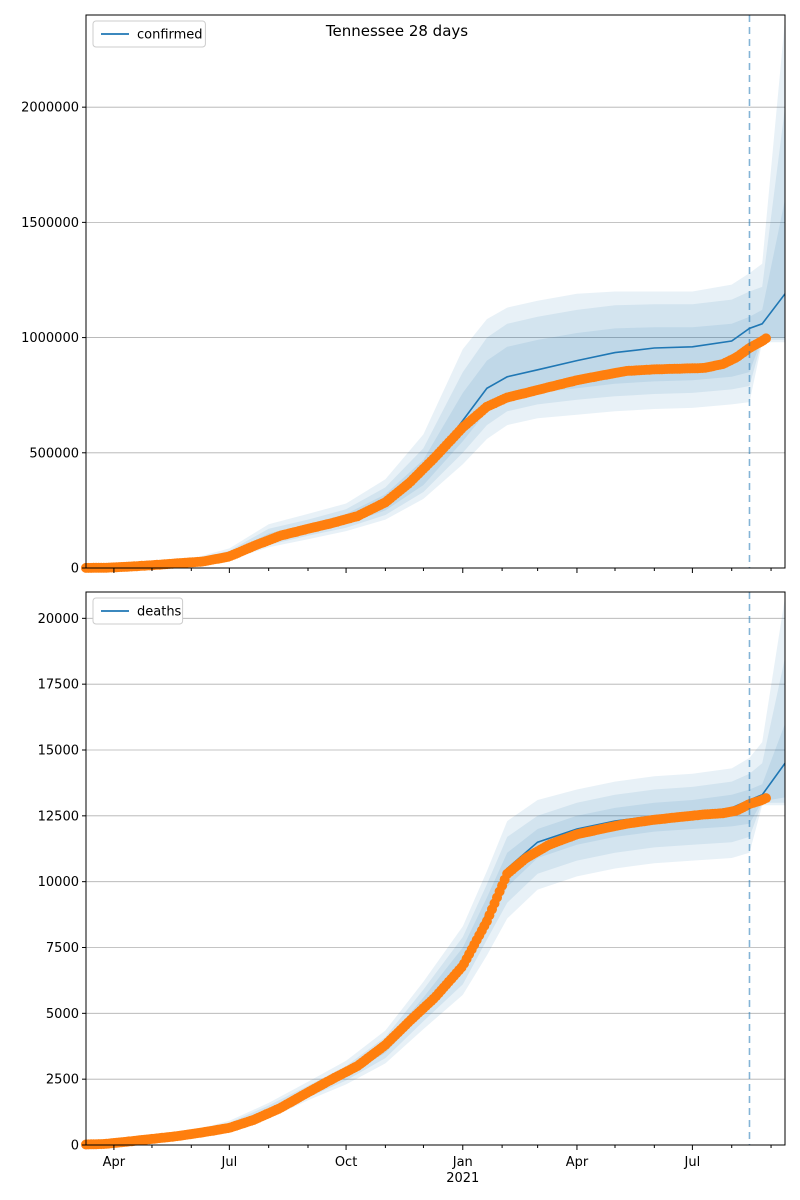 This screenshot has height=1200, width=800. Describe the element at coordinates (62, 1080) in the screenshot. I see `deaths-y-tick-label: 2500` at that location.